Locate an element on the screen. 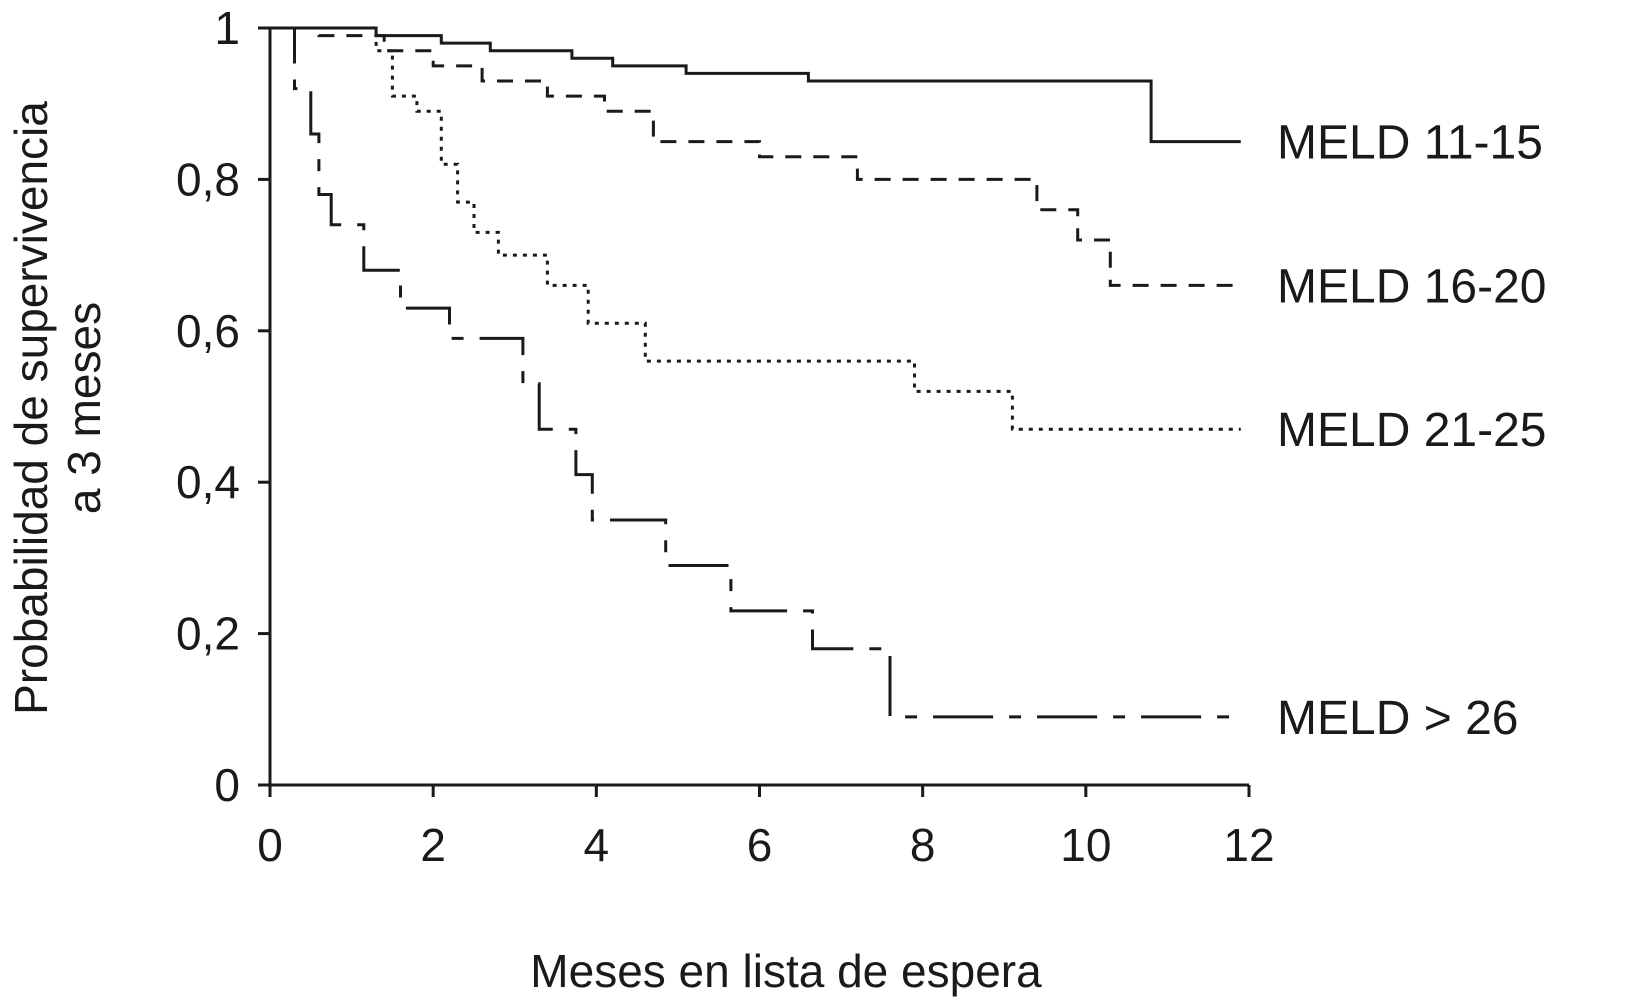  y-tick-label: 0 is located at coordinates (227, 785).